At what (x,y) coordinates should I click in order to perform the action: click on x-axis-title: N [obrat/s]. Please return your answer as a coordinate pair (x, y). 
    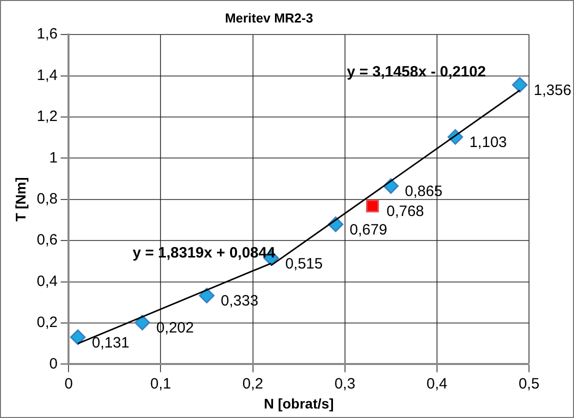
    Looking at the image, I should click on (299, 403).